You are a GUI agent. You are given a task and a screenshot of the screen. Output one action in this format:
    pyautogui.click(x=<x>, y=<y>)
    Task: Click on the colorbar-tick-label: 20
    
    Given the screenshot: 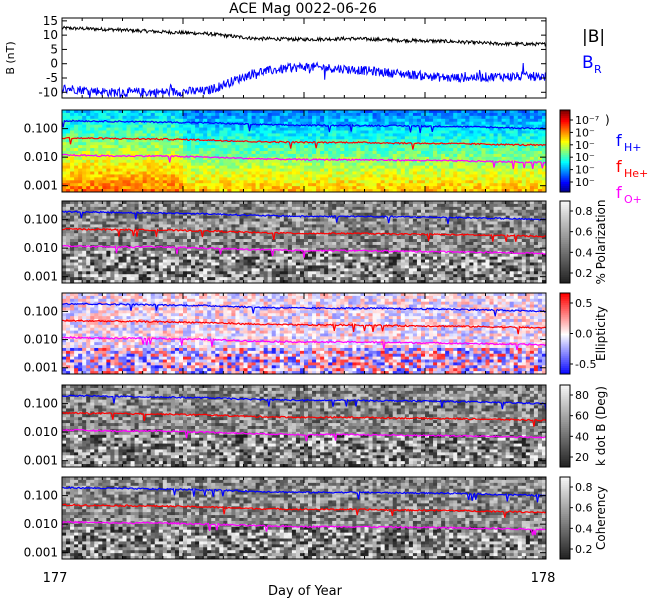 What is the action you would take?
    pyautogui.click(x=582, y=457)
    